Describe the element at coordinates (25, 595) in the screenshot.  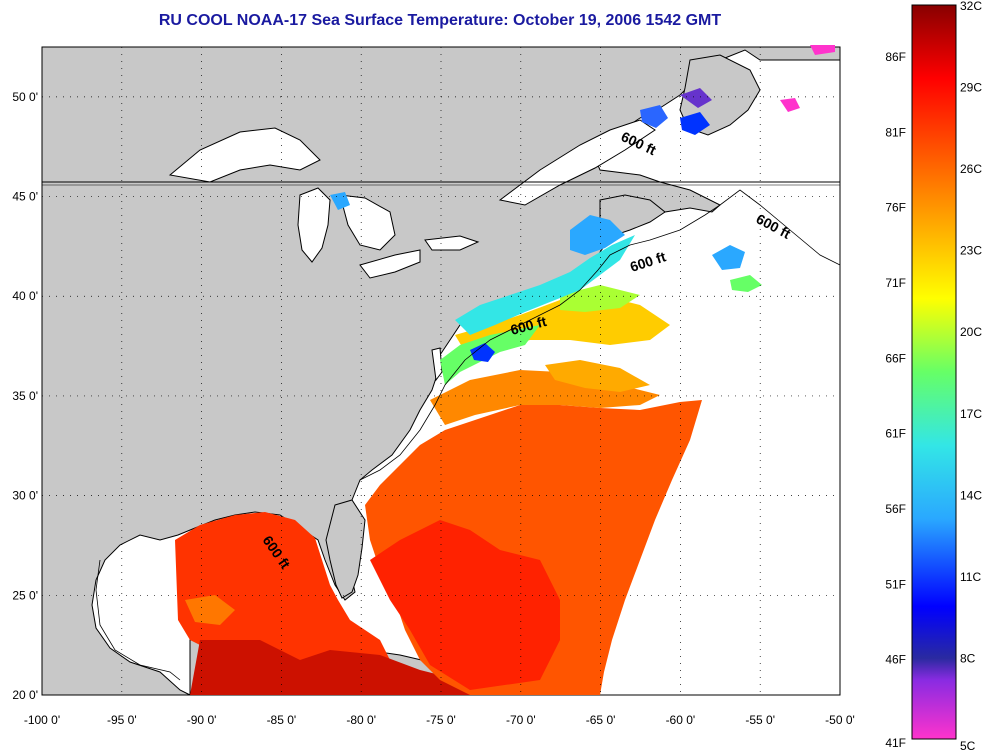
I see `lat-tick-label: 25 0'` at that location.